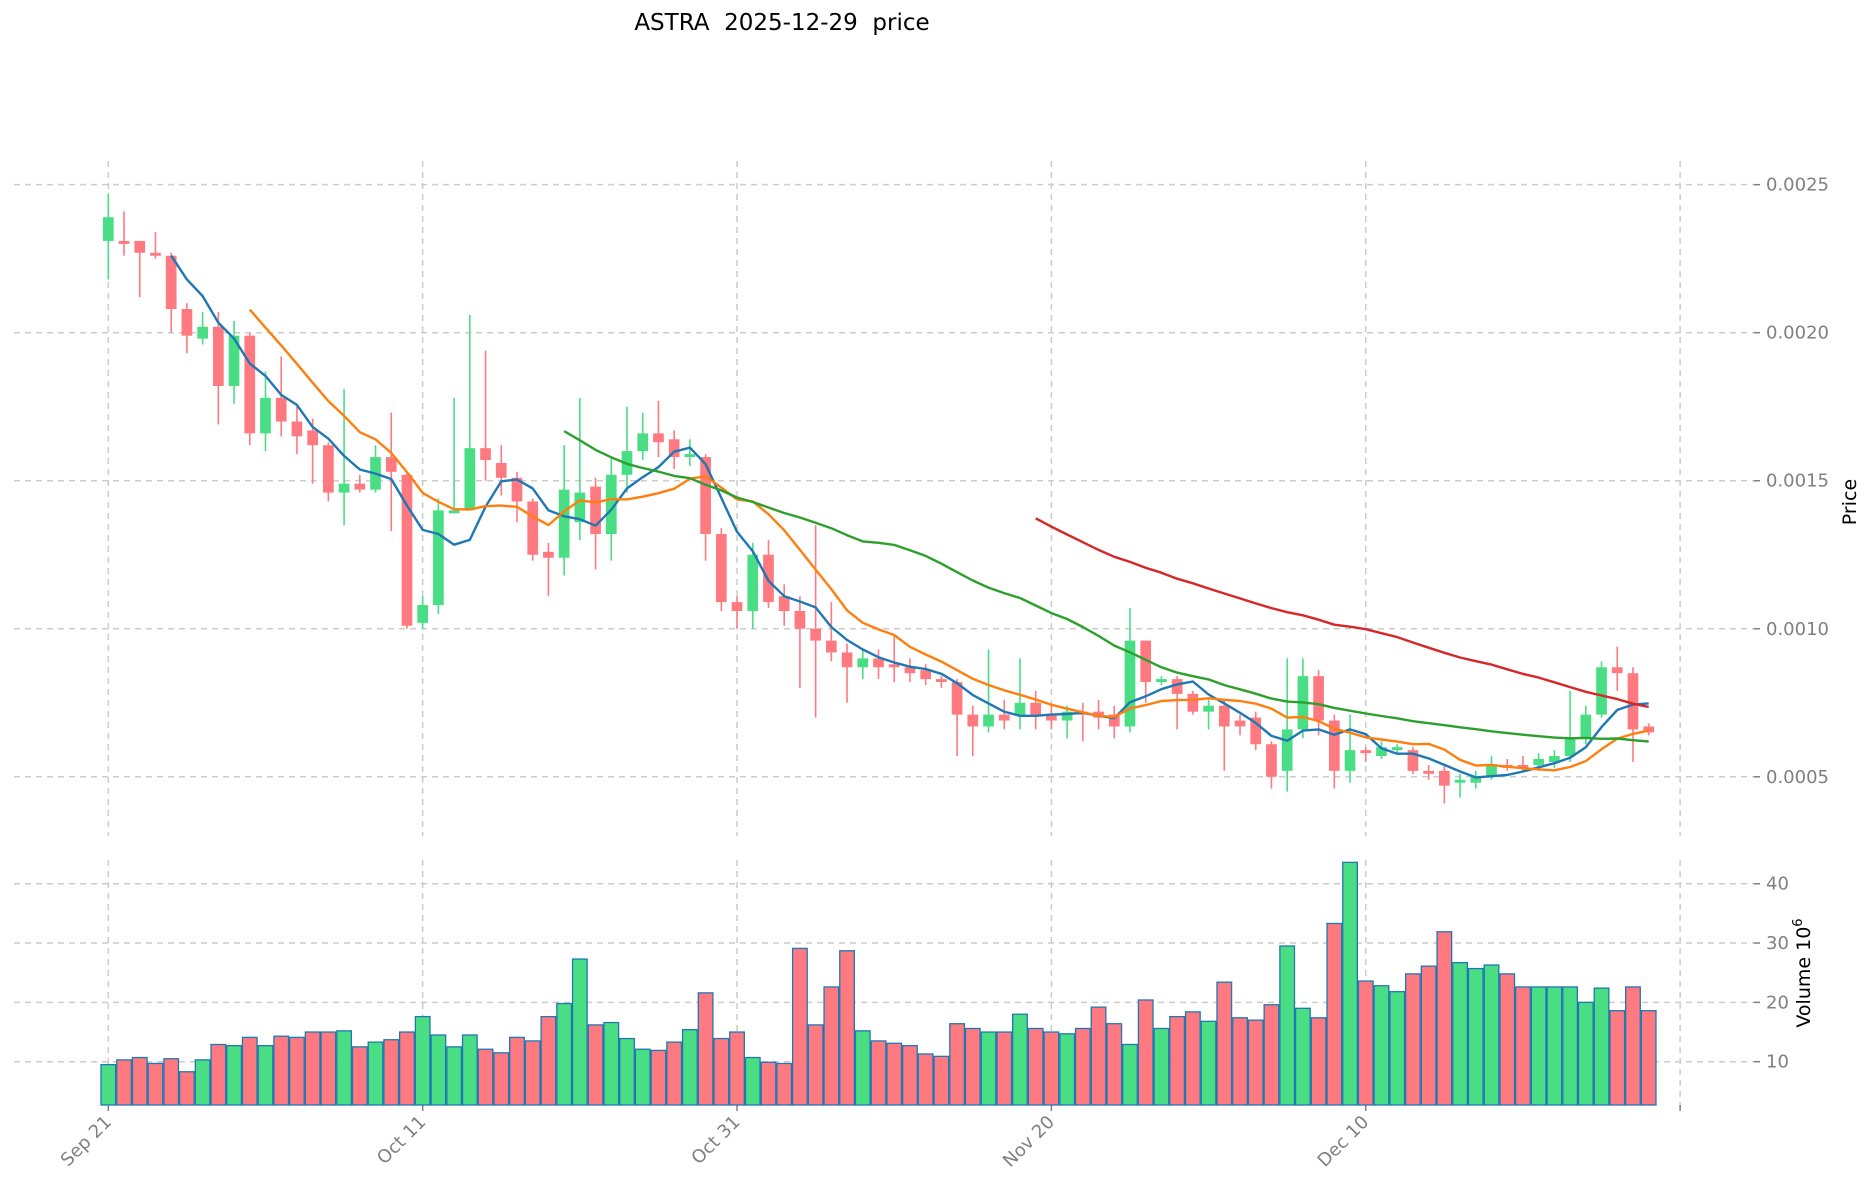 The height and width of the screenshot is (1202, 1873). I want to click on ma-60-line, so click(1342, 613).